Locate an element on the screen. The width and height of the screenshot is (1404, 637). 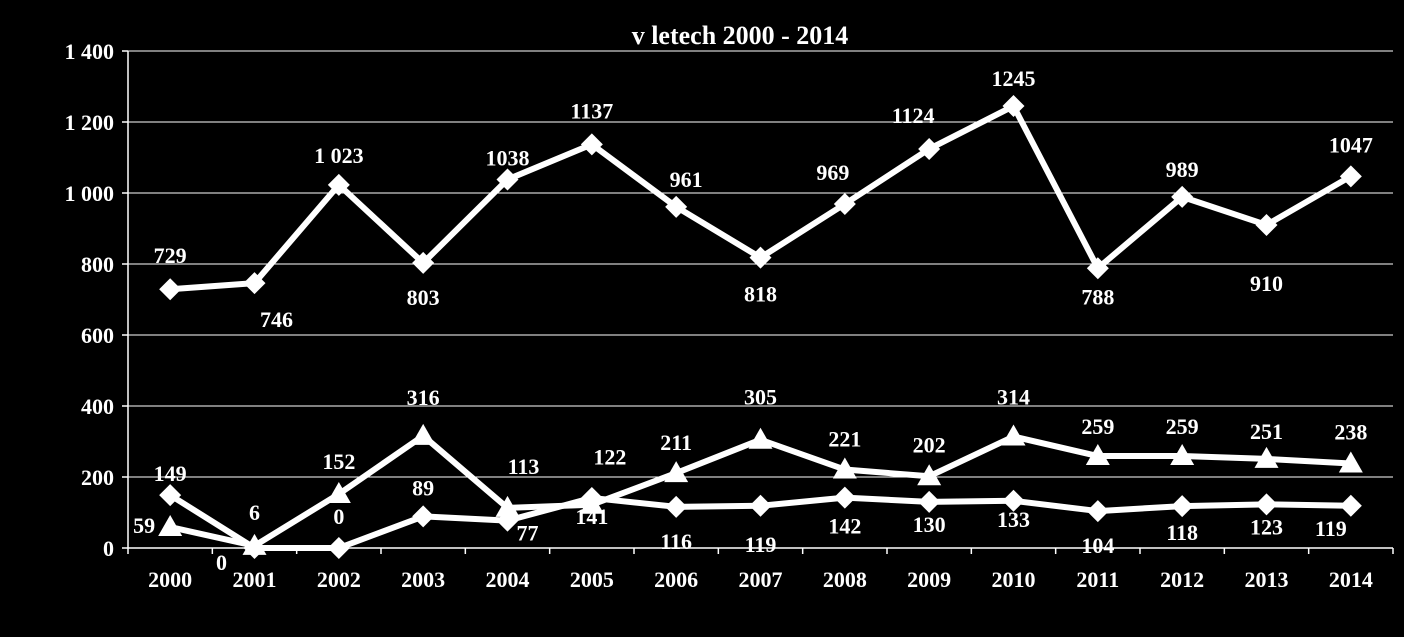
series-bottom-data-label: 116 is located at coordinates (676, 541).